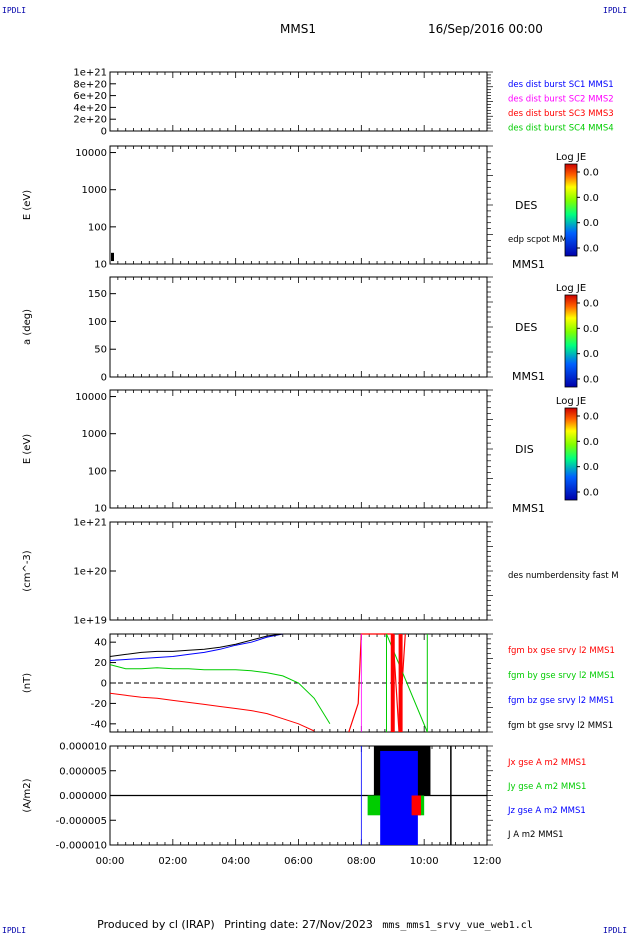 The width and height of the screenshot is (630, 935). Describe the element at coordinates (424, 861) in the screenshot. I see `x-tick-label: 10:00` at that location.